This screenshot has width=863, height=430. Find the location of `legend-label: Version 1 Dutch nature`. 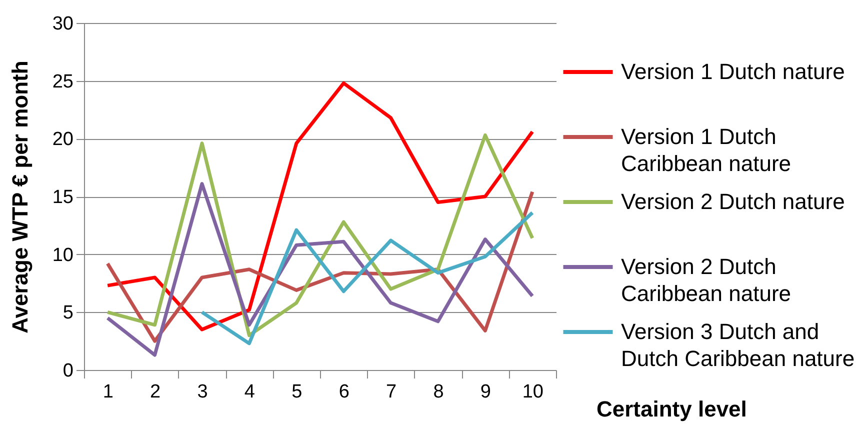

legend-label: Version 1 Dutch nature is located at coordinates (733, 71).